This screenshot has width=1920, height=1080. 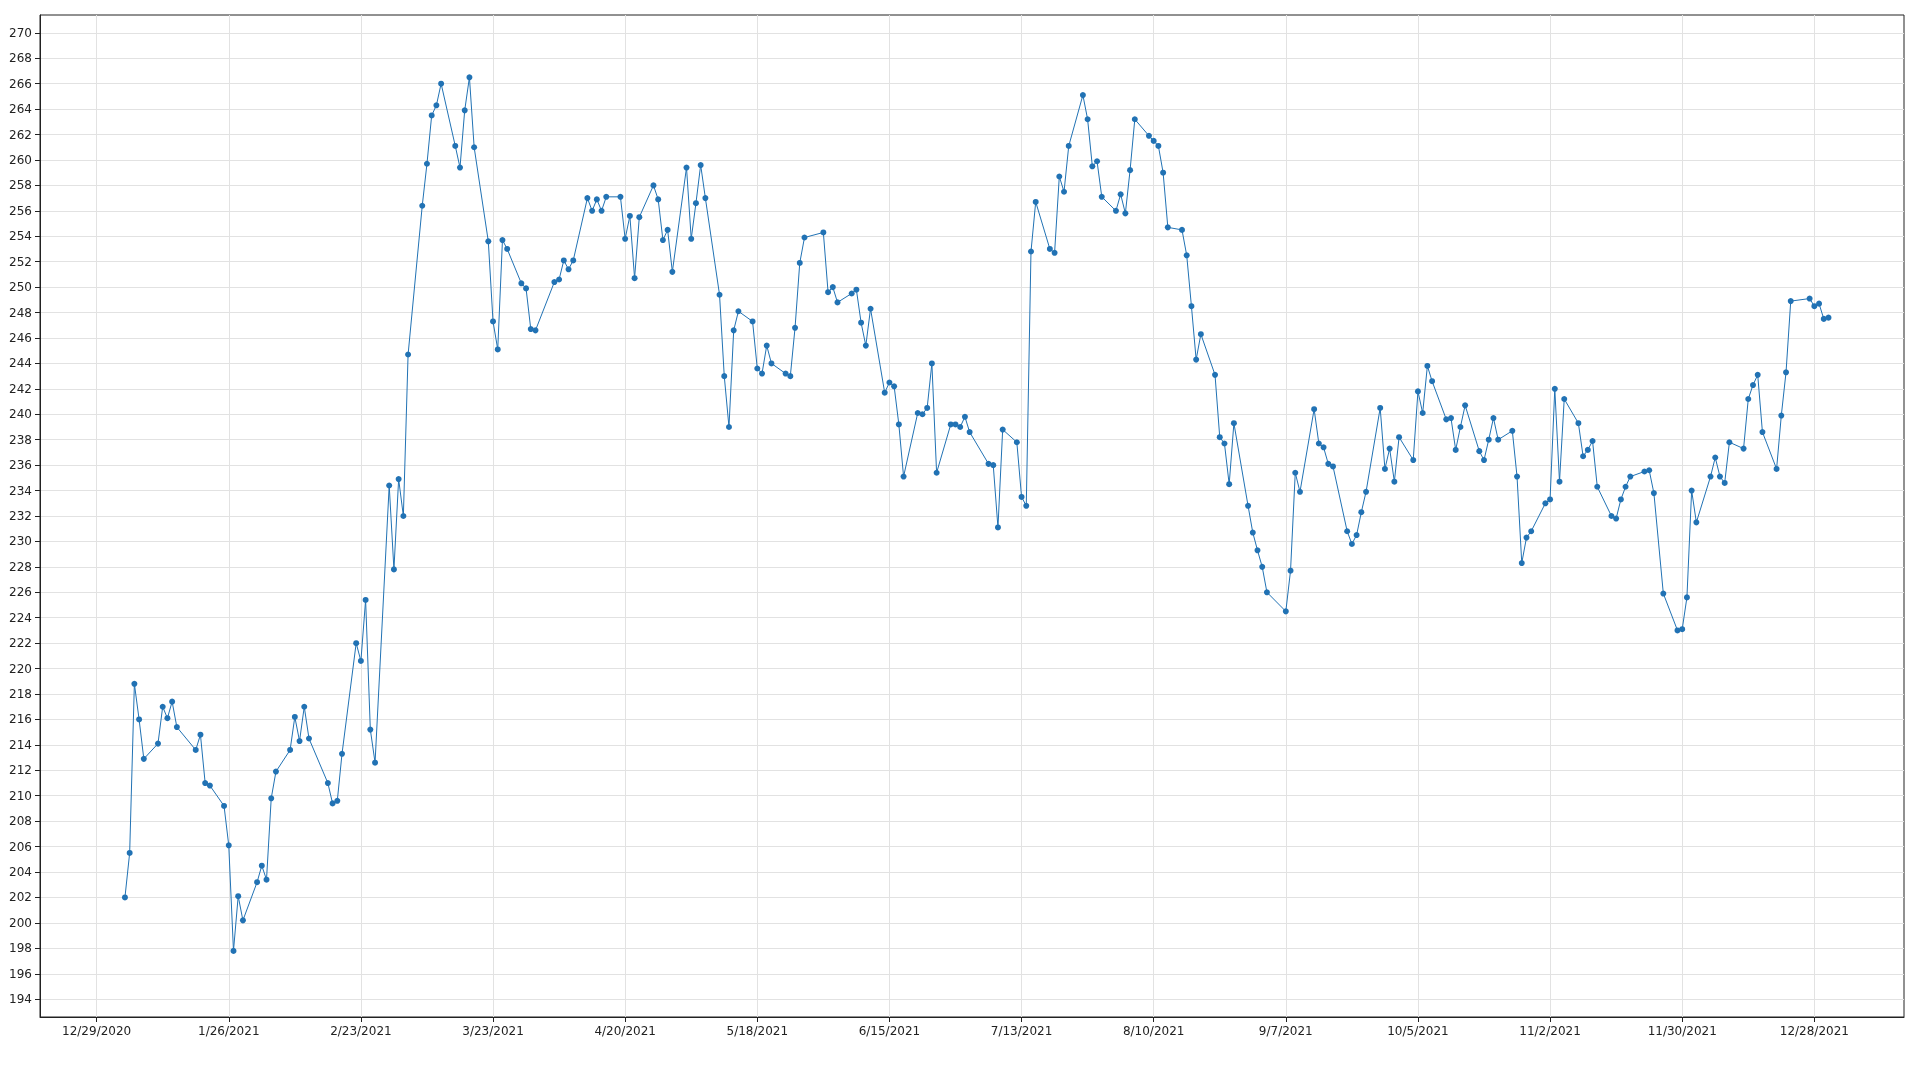 What do you see at coordinates (20, 516) in the screenshot?
I see `y-tick-label: 232` at bounding box center [20, 516].